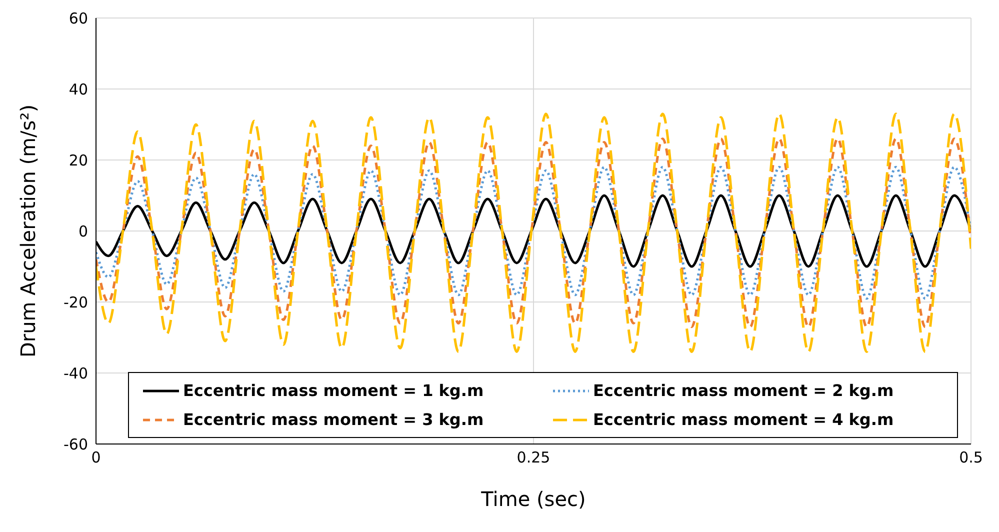  Describe the element at coordinates (533, 499) in the screenshot. I see `x-axis-title: Time (sec)` at that location.